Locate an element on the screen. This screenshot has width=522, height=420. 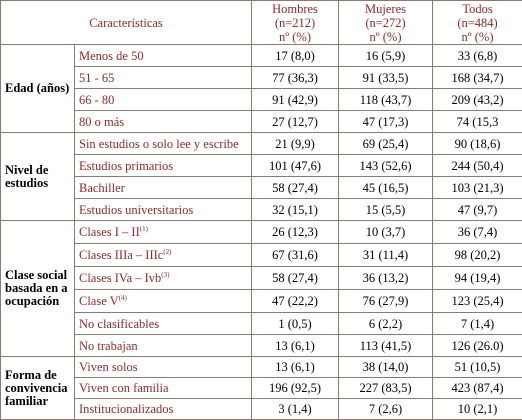
value-cell: 47 (9,7) is located at coordinates (477, 210).